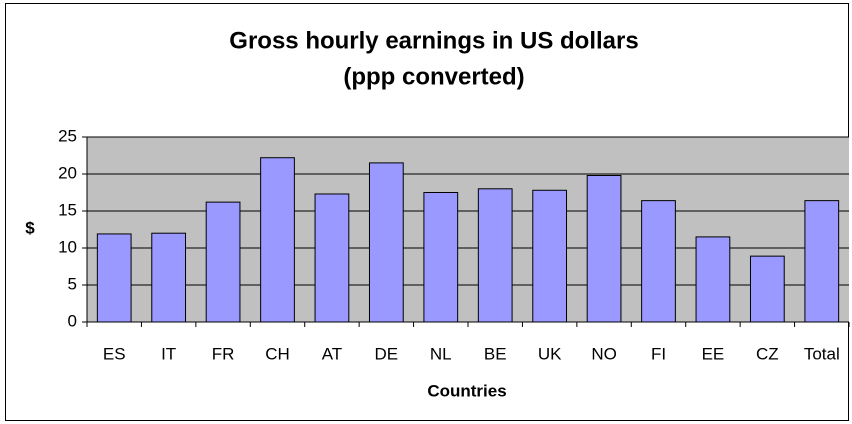 The width and height of the screenshot is (852, 424). What do you see at coordinates (277, 353) in the screenshot?
I see `x-tick-label: CH` at bounding box center [277, 353].